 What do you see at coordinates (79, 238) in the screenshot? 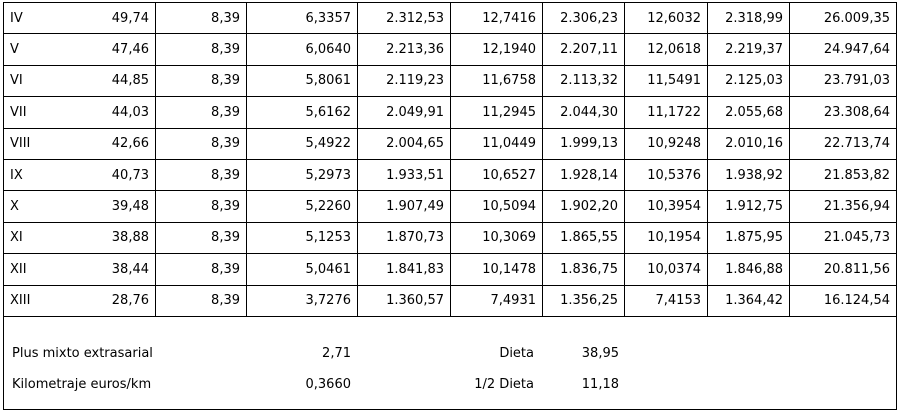
I see `cell: XI 38,88` at bounding box center [79, 238].